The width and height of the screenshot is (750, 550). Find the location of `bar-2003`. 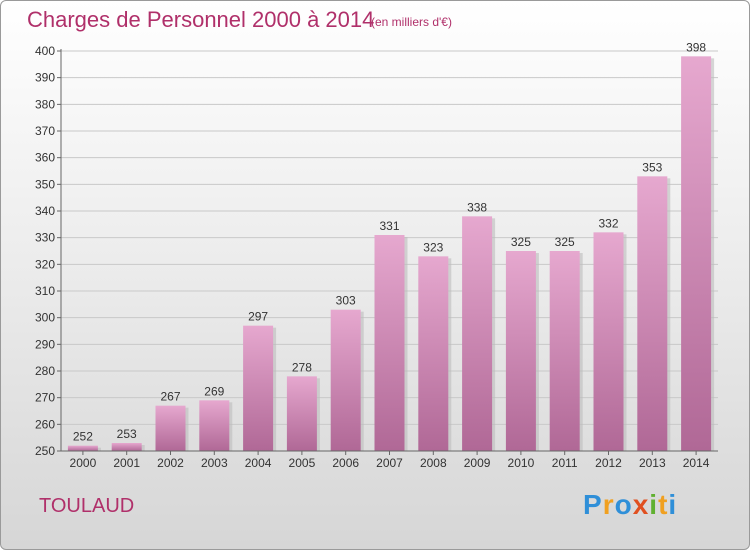

bar-2003 is located at coordinates (214, 425).